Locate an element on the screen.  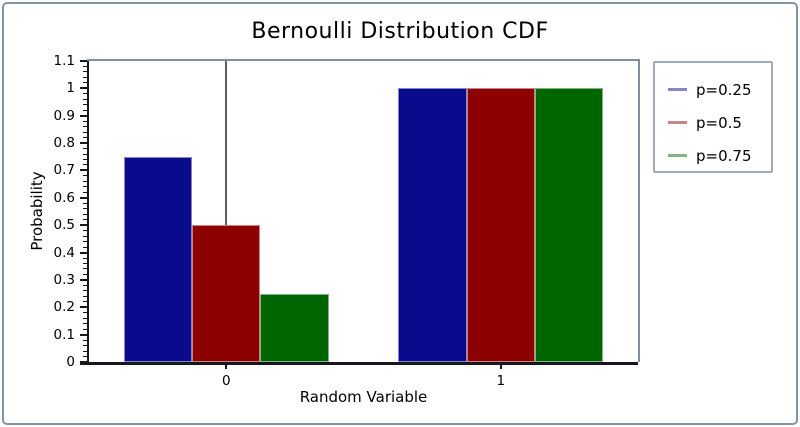
x-tick-label: 0 is located at coordinates (226, 381).